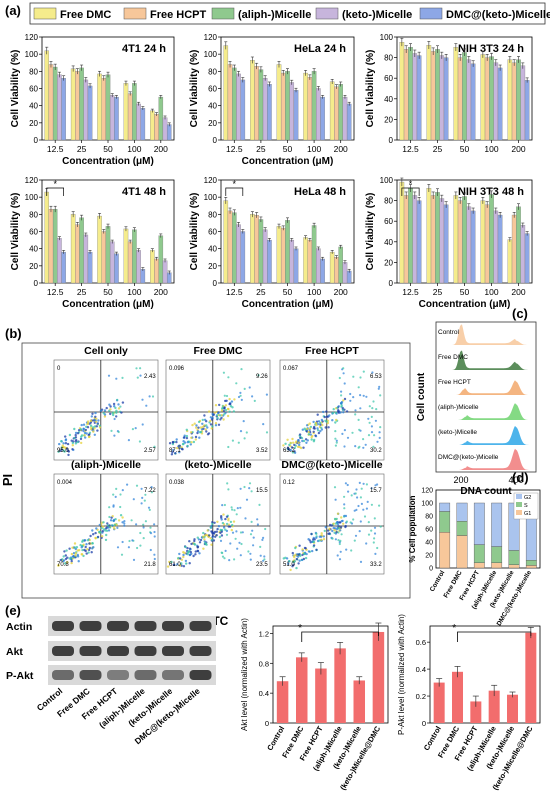 The image size is (550, 800). I want to click on x-tick-label: 100, so click(134, 292).